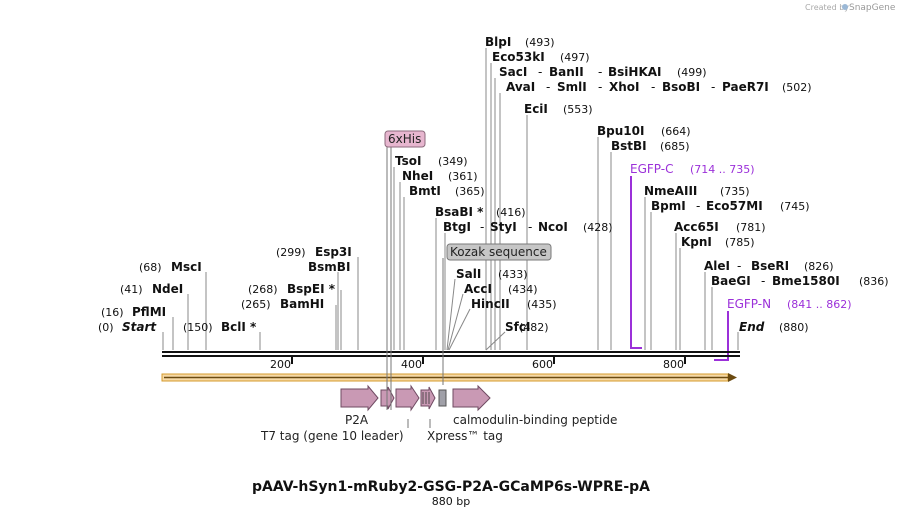 This screenshot has width=903, height=517. I want to click on pos-msci: (68), so click(150, 267).